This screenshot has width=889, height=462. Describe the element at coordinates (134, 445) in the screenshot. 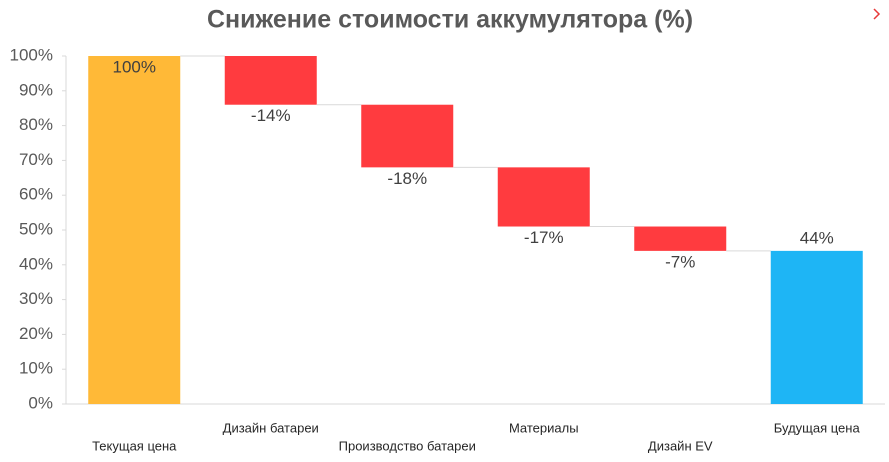

I see `x-tick-label: Текущая цена` at that location.